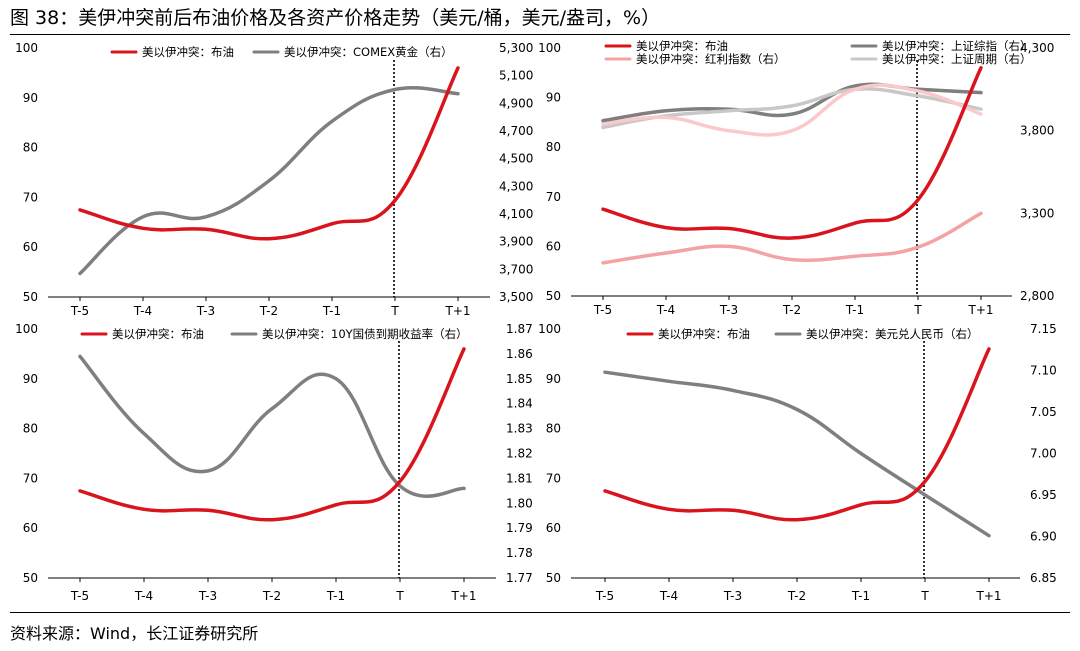 The width and height of the screenshot is (1080, 651). I want to click on legend-label: 美以伊冲突：美元兑人民币（右）, so click(892, 334).